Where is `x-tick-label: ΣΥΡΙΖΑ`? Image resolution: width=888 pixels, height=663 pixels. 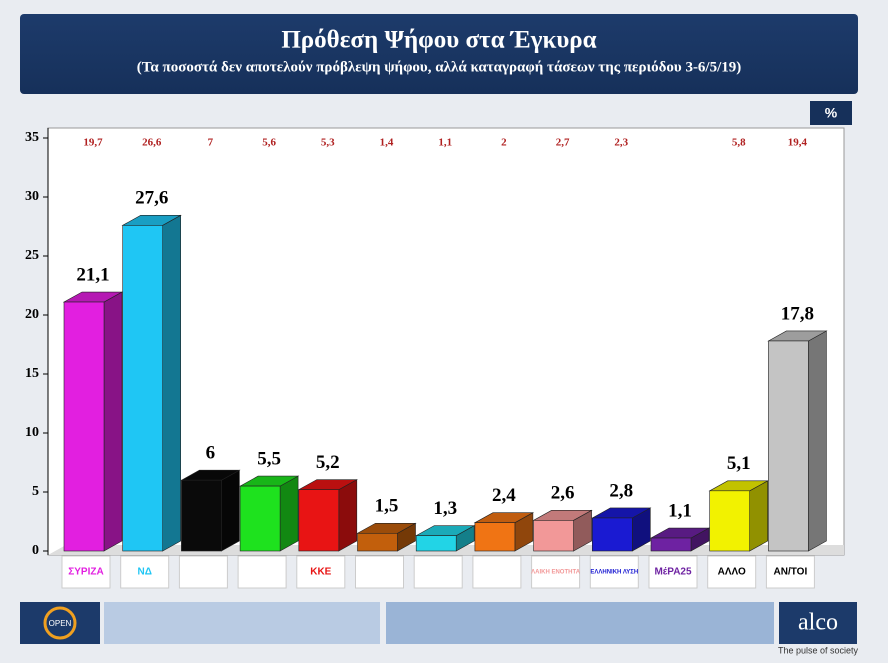
x-tick-label: ΣΥΡΙΖΑ is located at coordinates (85, 572).